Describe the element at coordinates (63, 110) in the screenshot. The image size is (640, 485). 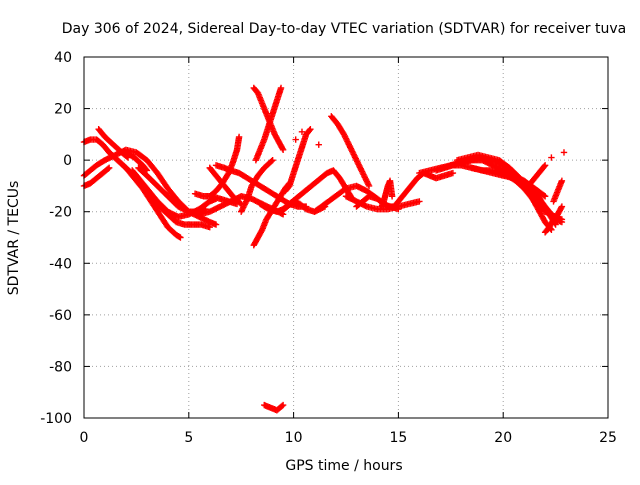
I see `y-tick-label: 20` at that location.